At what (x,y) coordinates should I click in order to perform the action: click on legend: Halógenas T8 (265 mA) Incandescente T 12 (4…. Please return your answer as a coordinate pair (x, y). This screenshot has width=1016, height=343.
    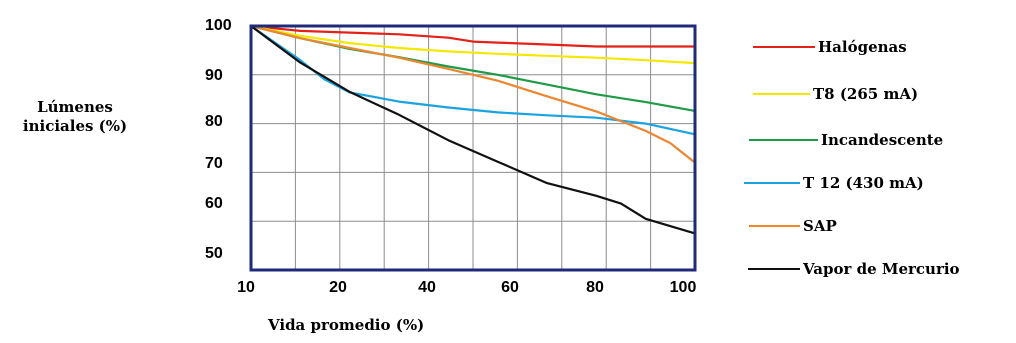
    Looking at the image, I should click on (852, 158).